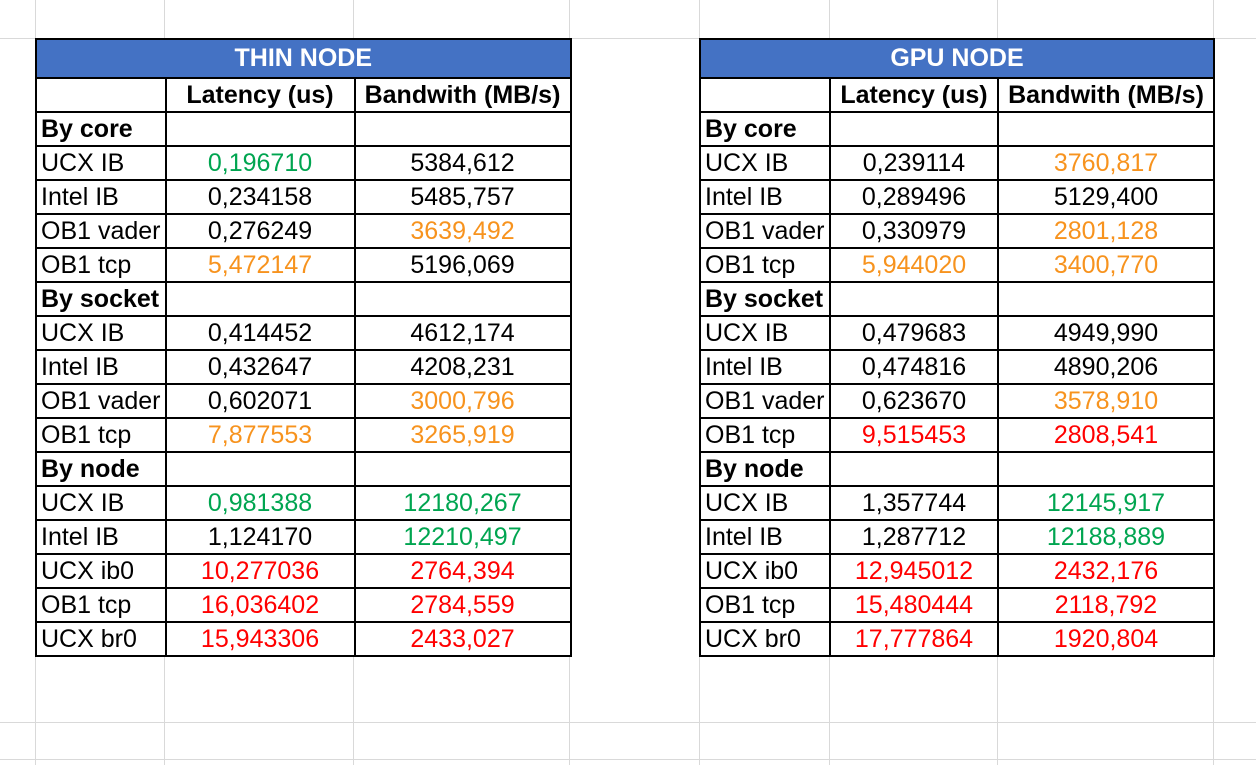 Image resolution: width=1256 pixels, height=765 pixels. Describe the element at coordinates (260, 537) in the screenshot. I see `latency-cell: 1,124170` at that location.